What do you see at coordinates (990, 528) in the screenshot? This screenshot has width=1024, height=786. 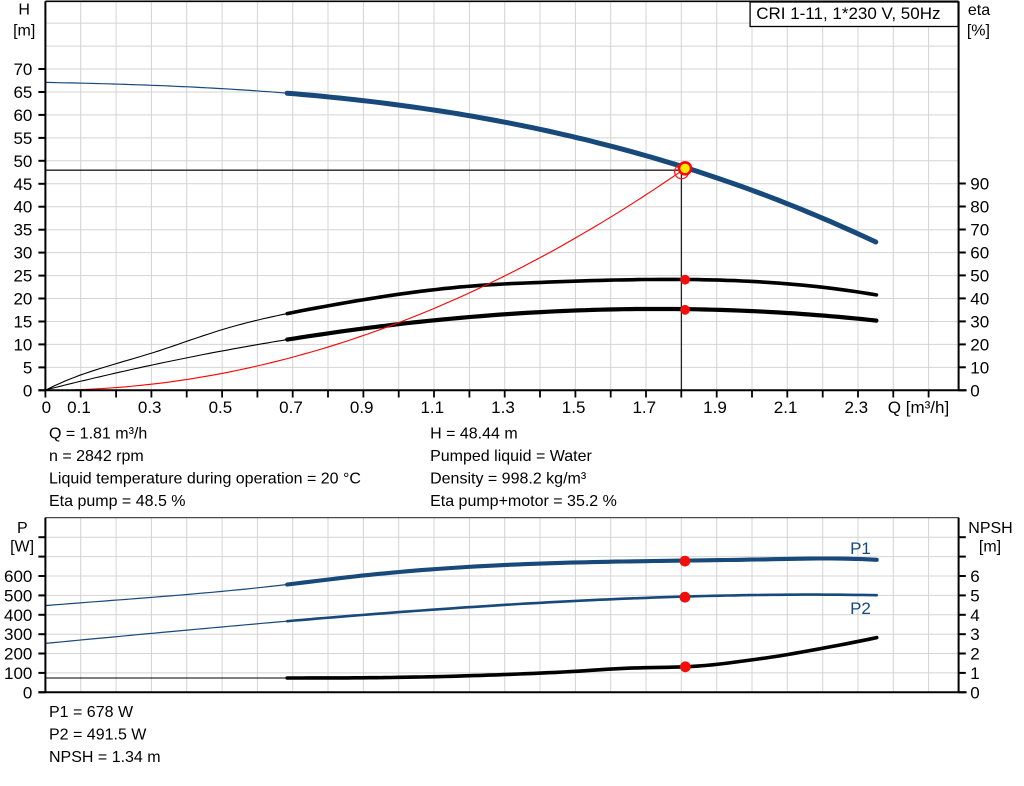 I see `svg-text: NPSH` at bounding box center [990, 528].